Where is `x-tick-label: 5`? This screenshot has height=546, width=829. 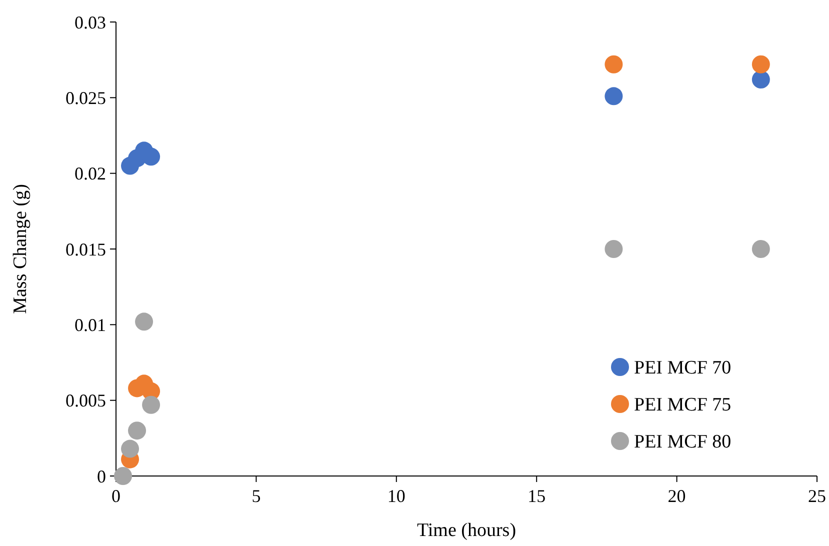 x-tick-label: 5 is located at coordinates (256, 496).